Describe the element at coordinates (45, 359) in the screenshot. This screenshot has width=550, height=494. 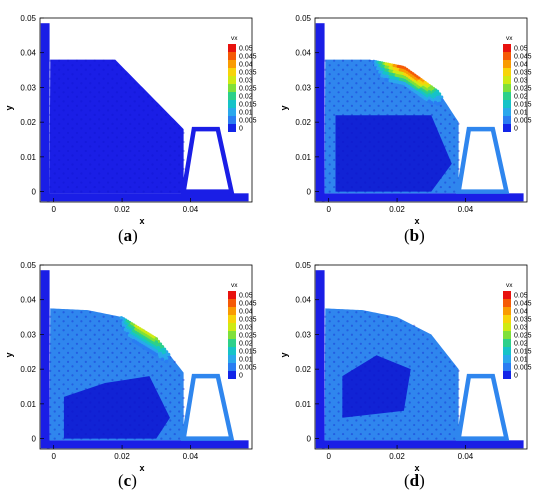
I see `tank-left-wall` at that location.